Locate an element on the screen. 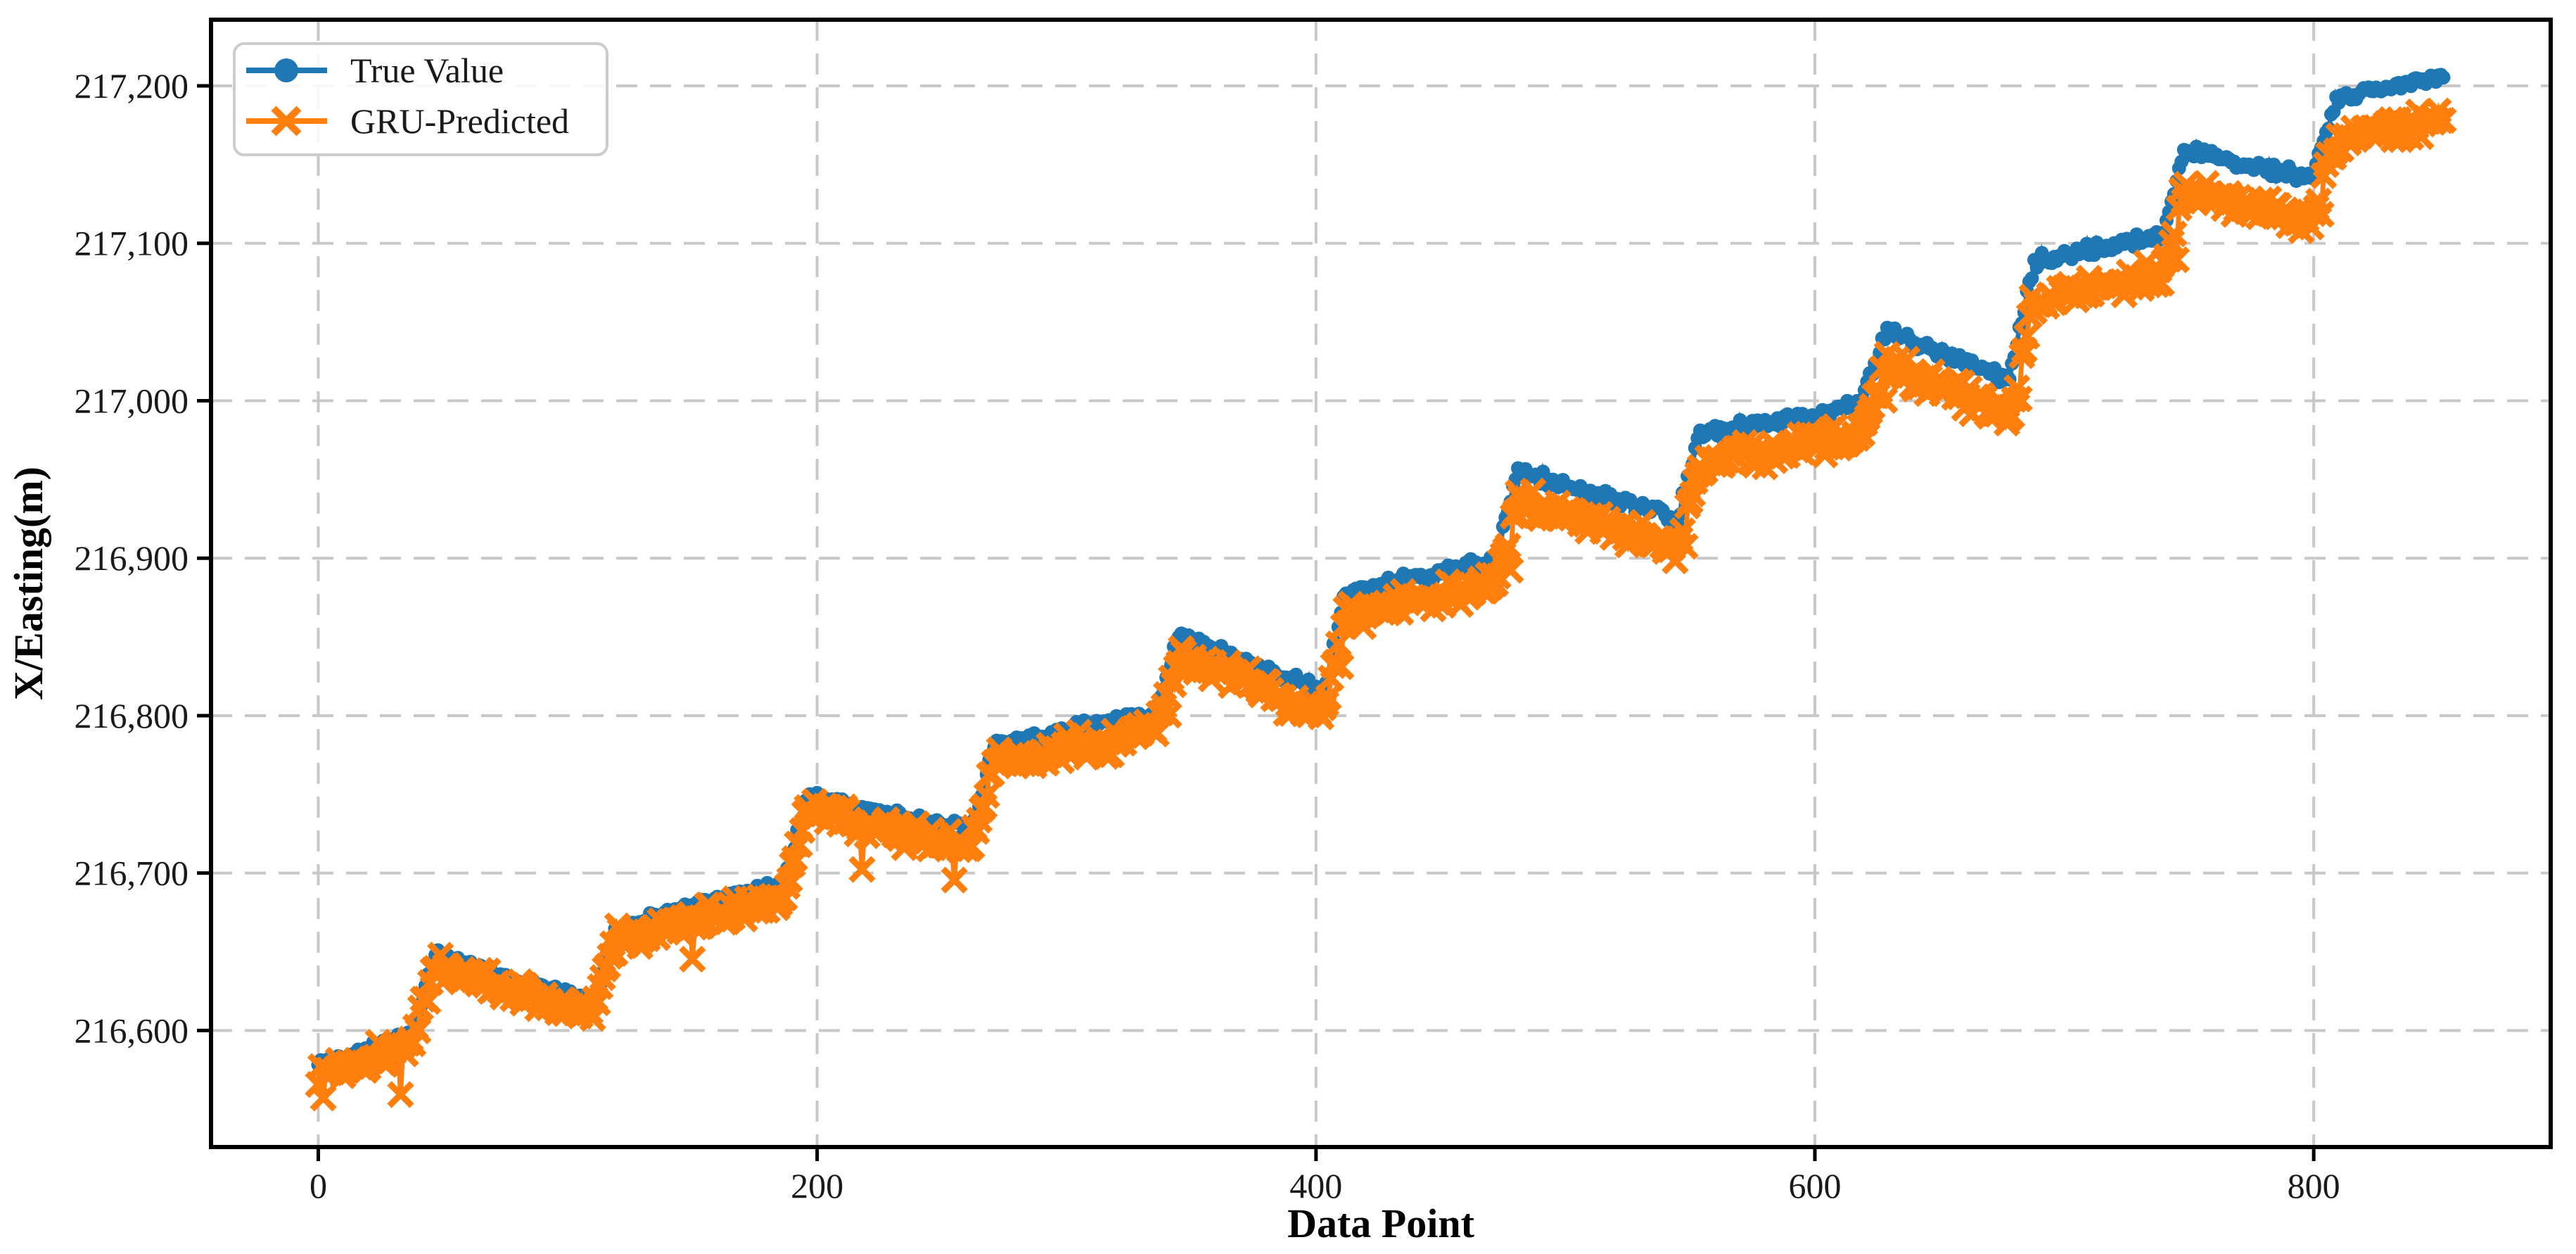 This screenshot has width=2576, height=1254. y-tick-label: 216,600 is located at coordinates (132, 1030).